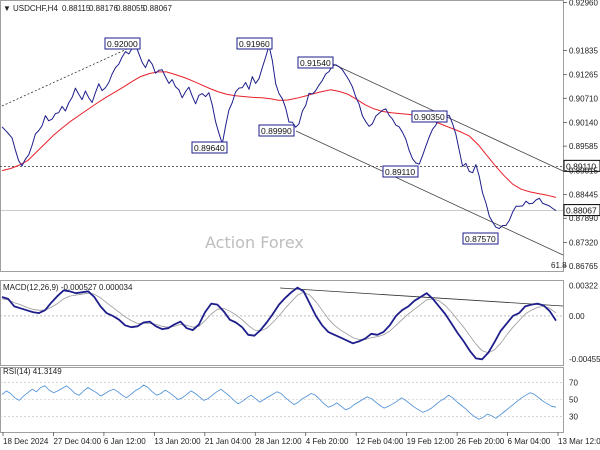 Image resolution: width=600 pixels, height=450 pixels. I want to click on close-price-box, so click(581, 210).